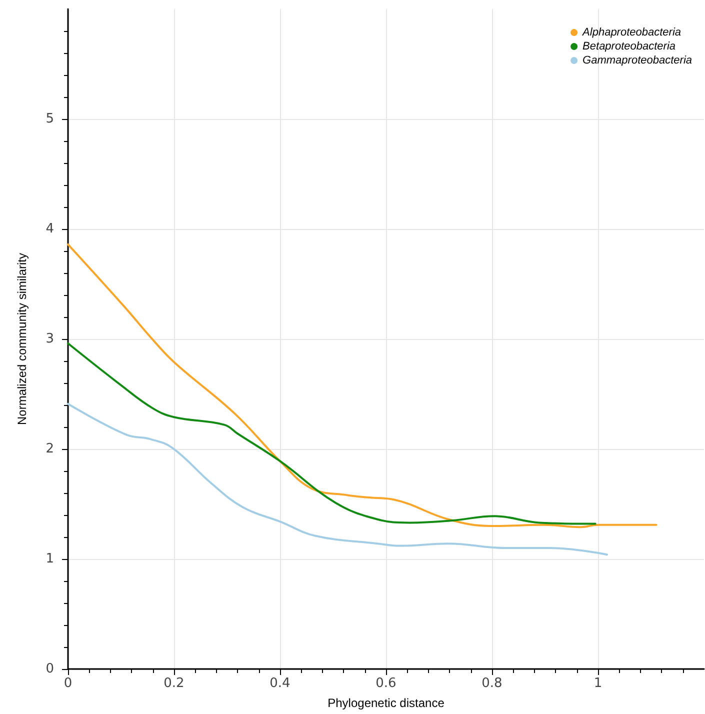  What do you see at coordinates (50, 229) in the screenshot?
I see `y-tick-label: 4` at bounding box center [50, 229].